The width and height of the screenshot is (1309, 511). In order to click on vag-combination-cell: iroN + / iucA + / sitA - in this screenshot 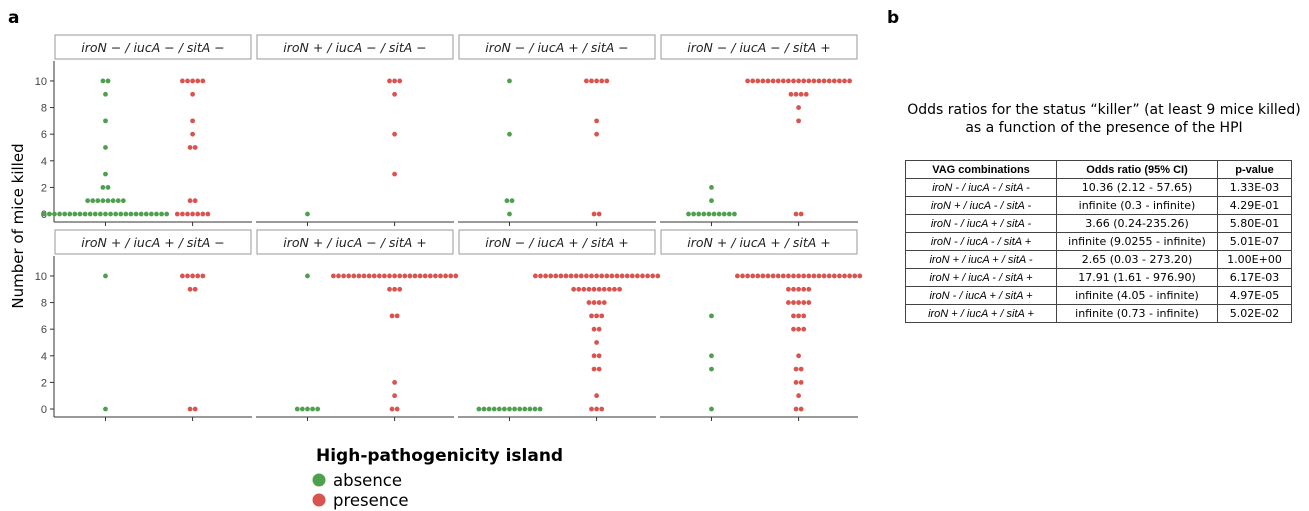, I will do `click(981, 259)`.